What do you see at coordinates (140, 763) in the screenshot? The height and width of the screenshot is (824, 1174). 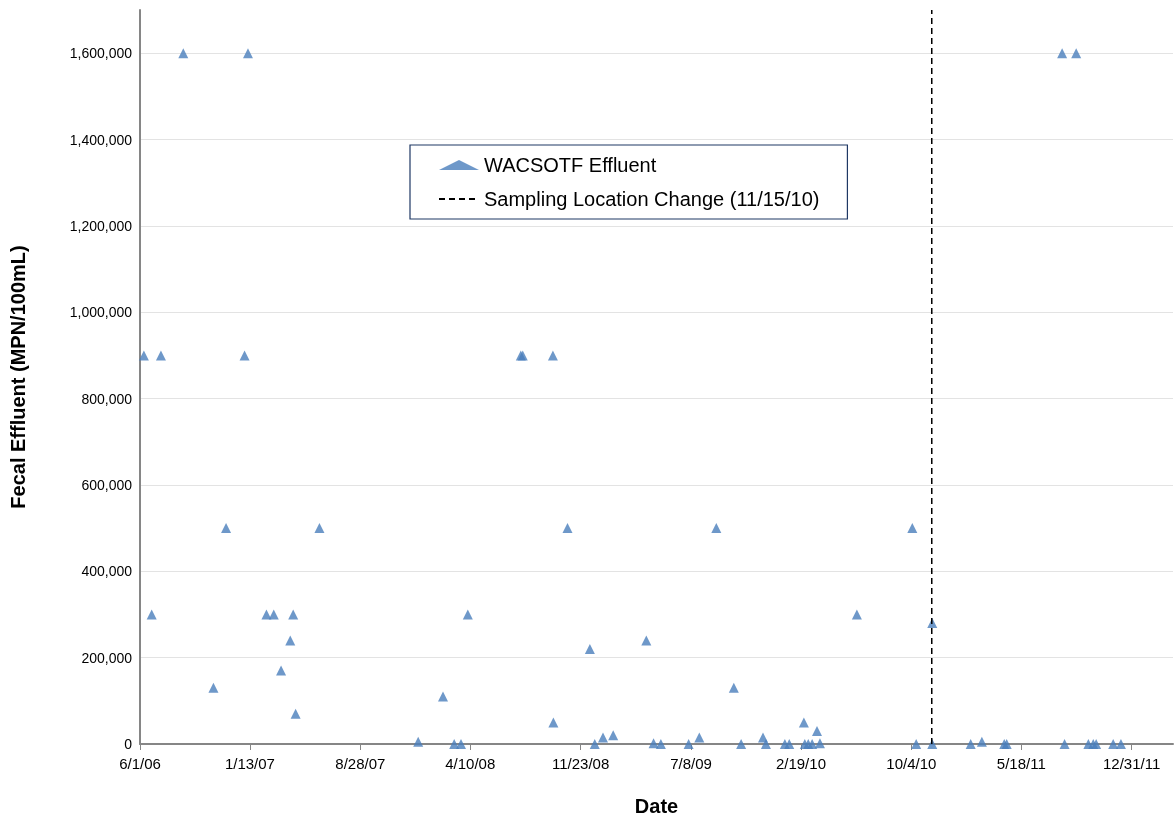 I see `x-tick-label: 6/1/06` at bounding box center [140, 763].